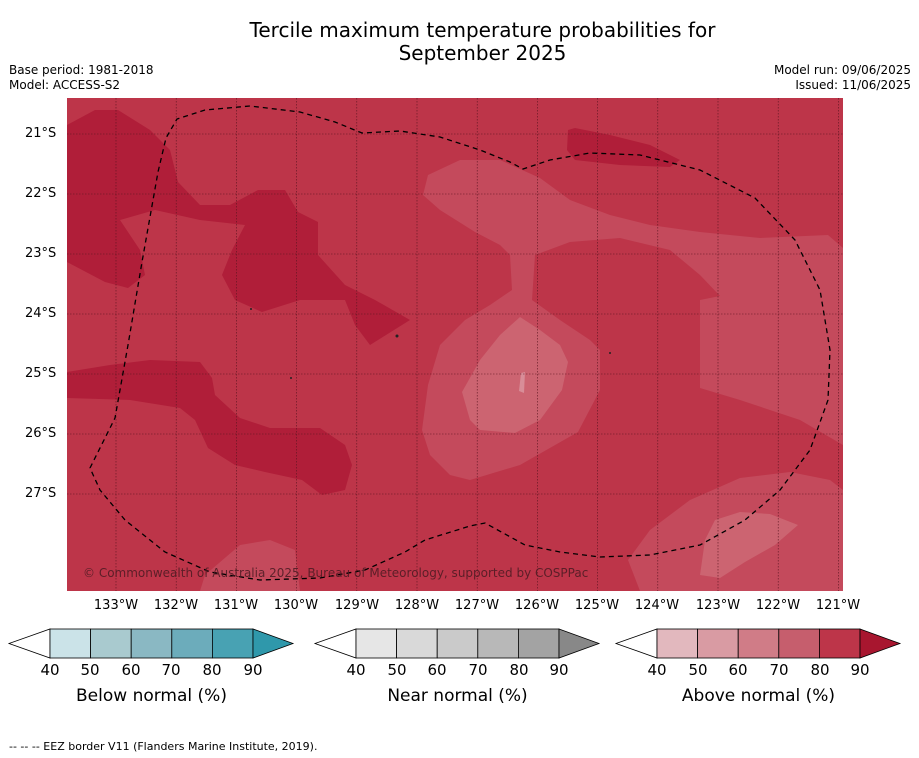  What do you see at coordinates (537, 605) in the screenshot?
I see `lon-label: 126°W` at bounding box center [537, 605].